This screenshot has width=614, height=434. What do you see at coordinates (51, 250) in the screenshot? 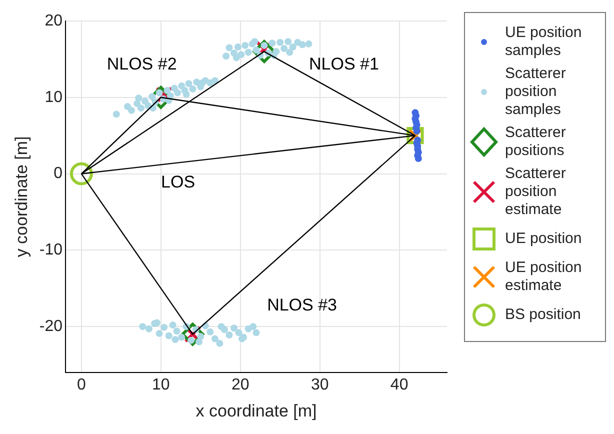
I see `y-tick-label: -10` at bounding box center [51, 250].